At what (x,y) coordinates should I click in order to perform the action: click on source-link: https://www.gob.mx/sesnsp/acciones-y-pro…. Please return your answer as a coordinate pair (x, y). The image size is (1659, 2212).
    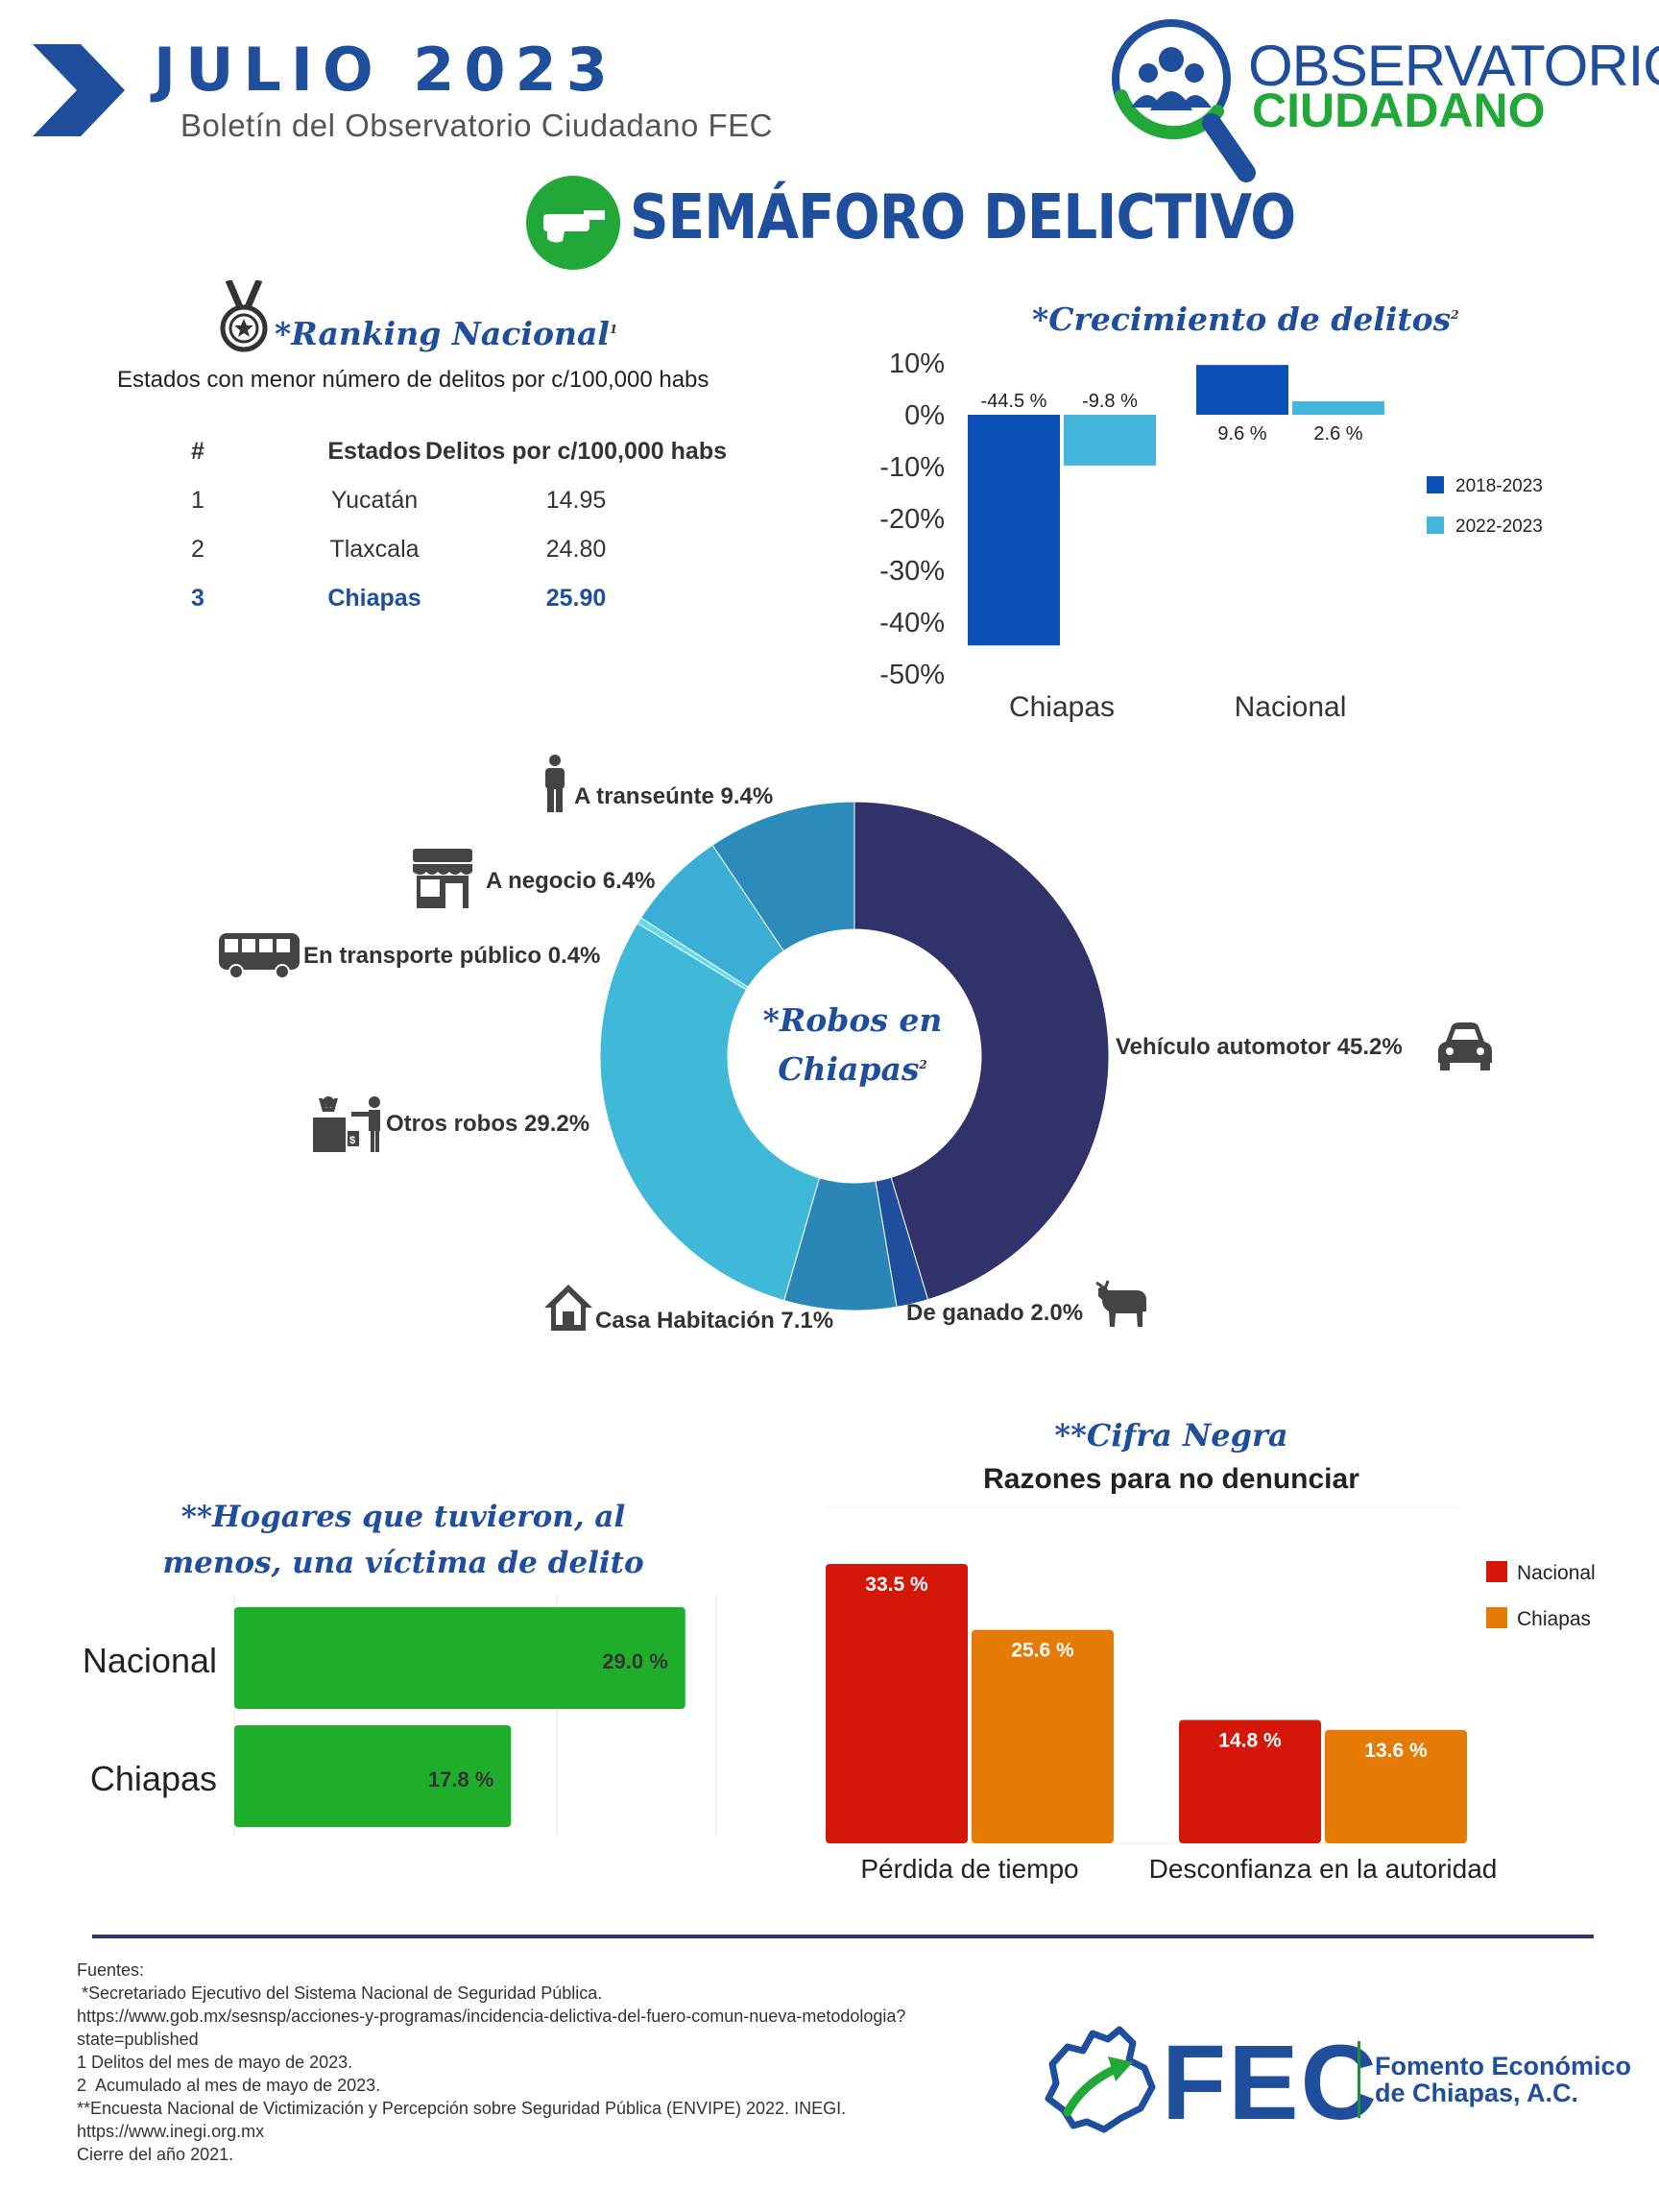
    Looking at the image, I should click on (492, 2017).